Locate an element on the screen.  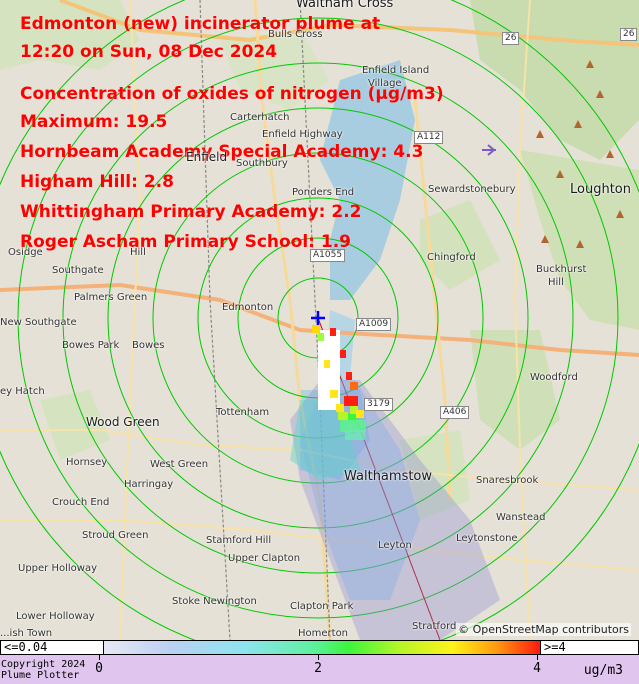
place-wood-green: Wood Green is located at coordinates (123, 422).